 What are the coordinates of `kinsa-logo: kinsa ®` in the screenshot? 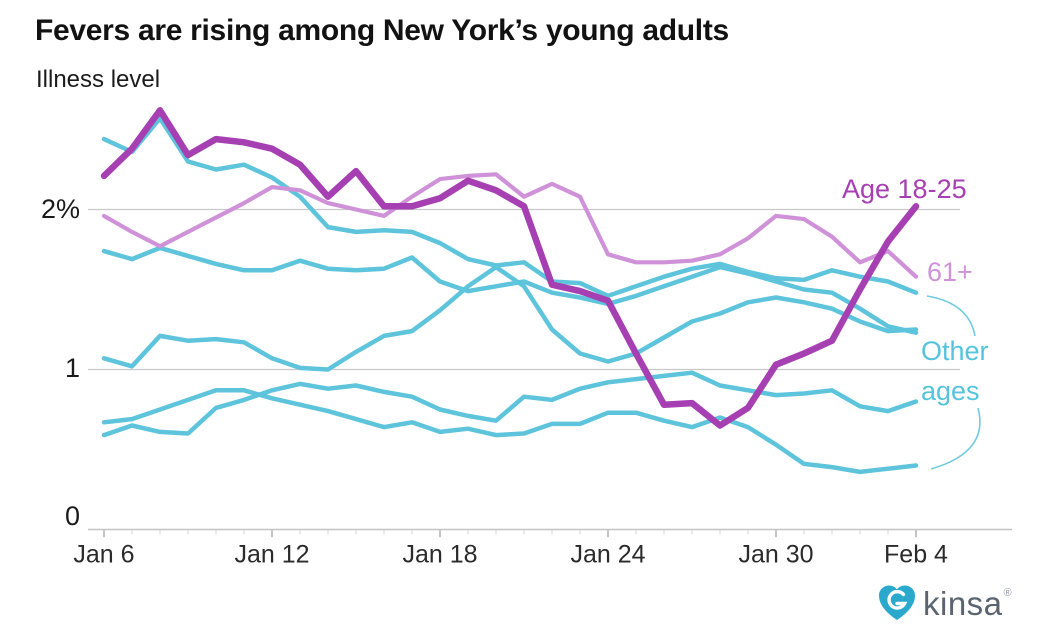 It's located at (944, 603).